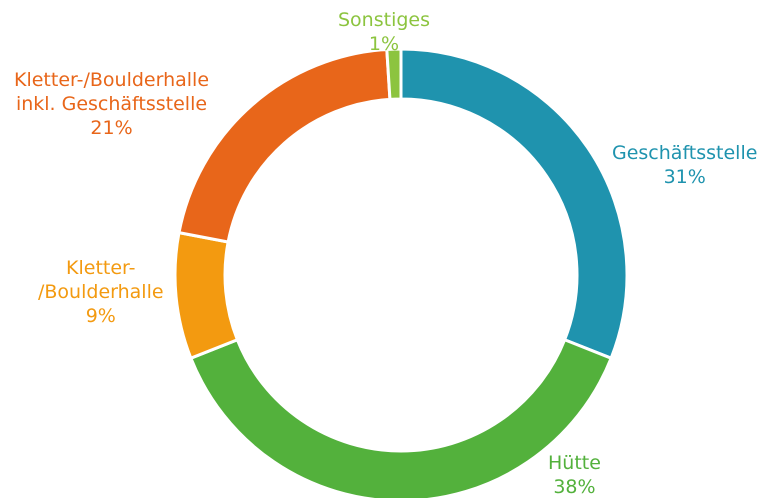 The width and height of the screenshot is (776, 502). Describe the element at coordinates (100, 316) in the screenshot. I see `slice-value: 9%` at that location.